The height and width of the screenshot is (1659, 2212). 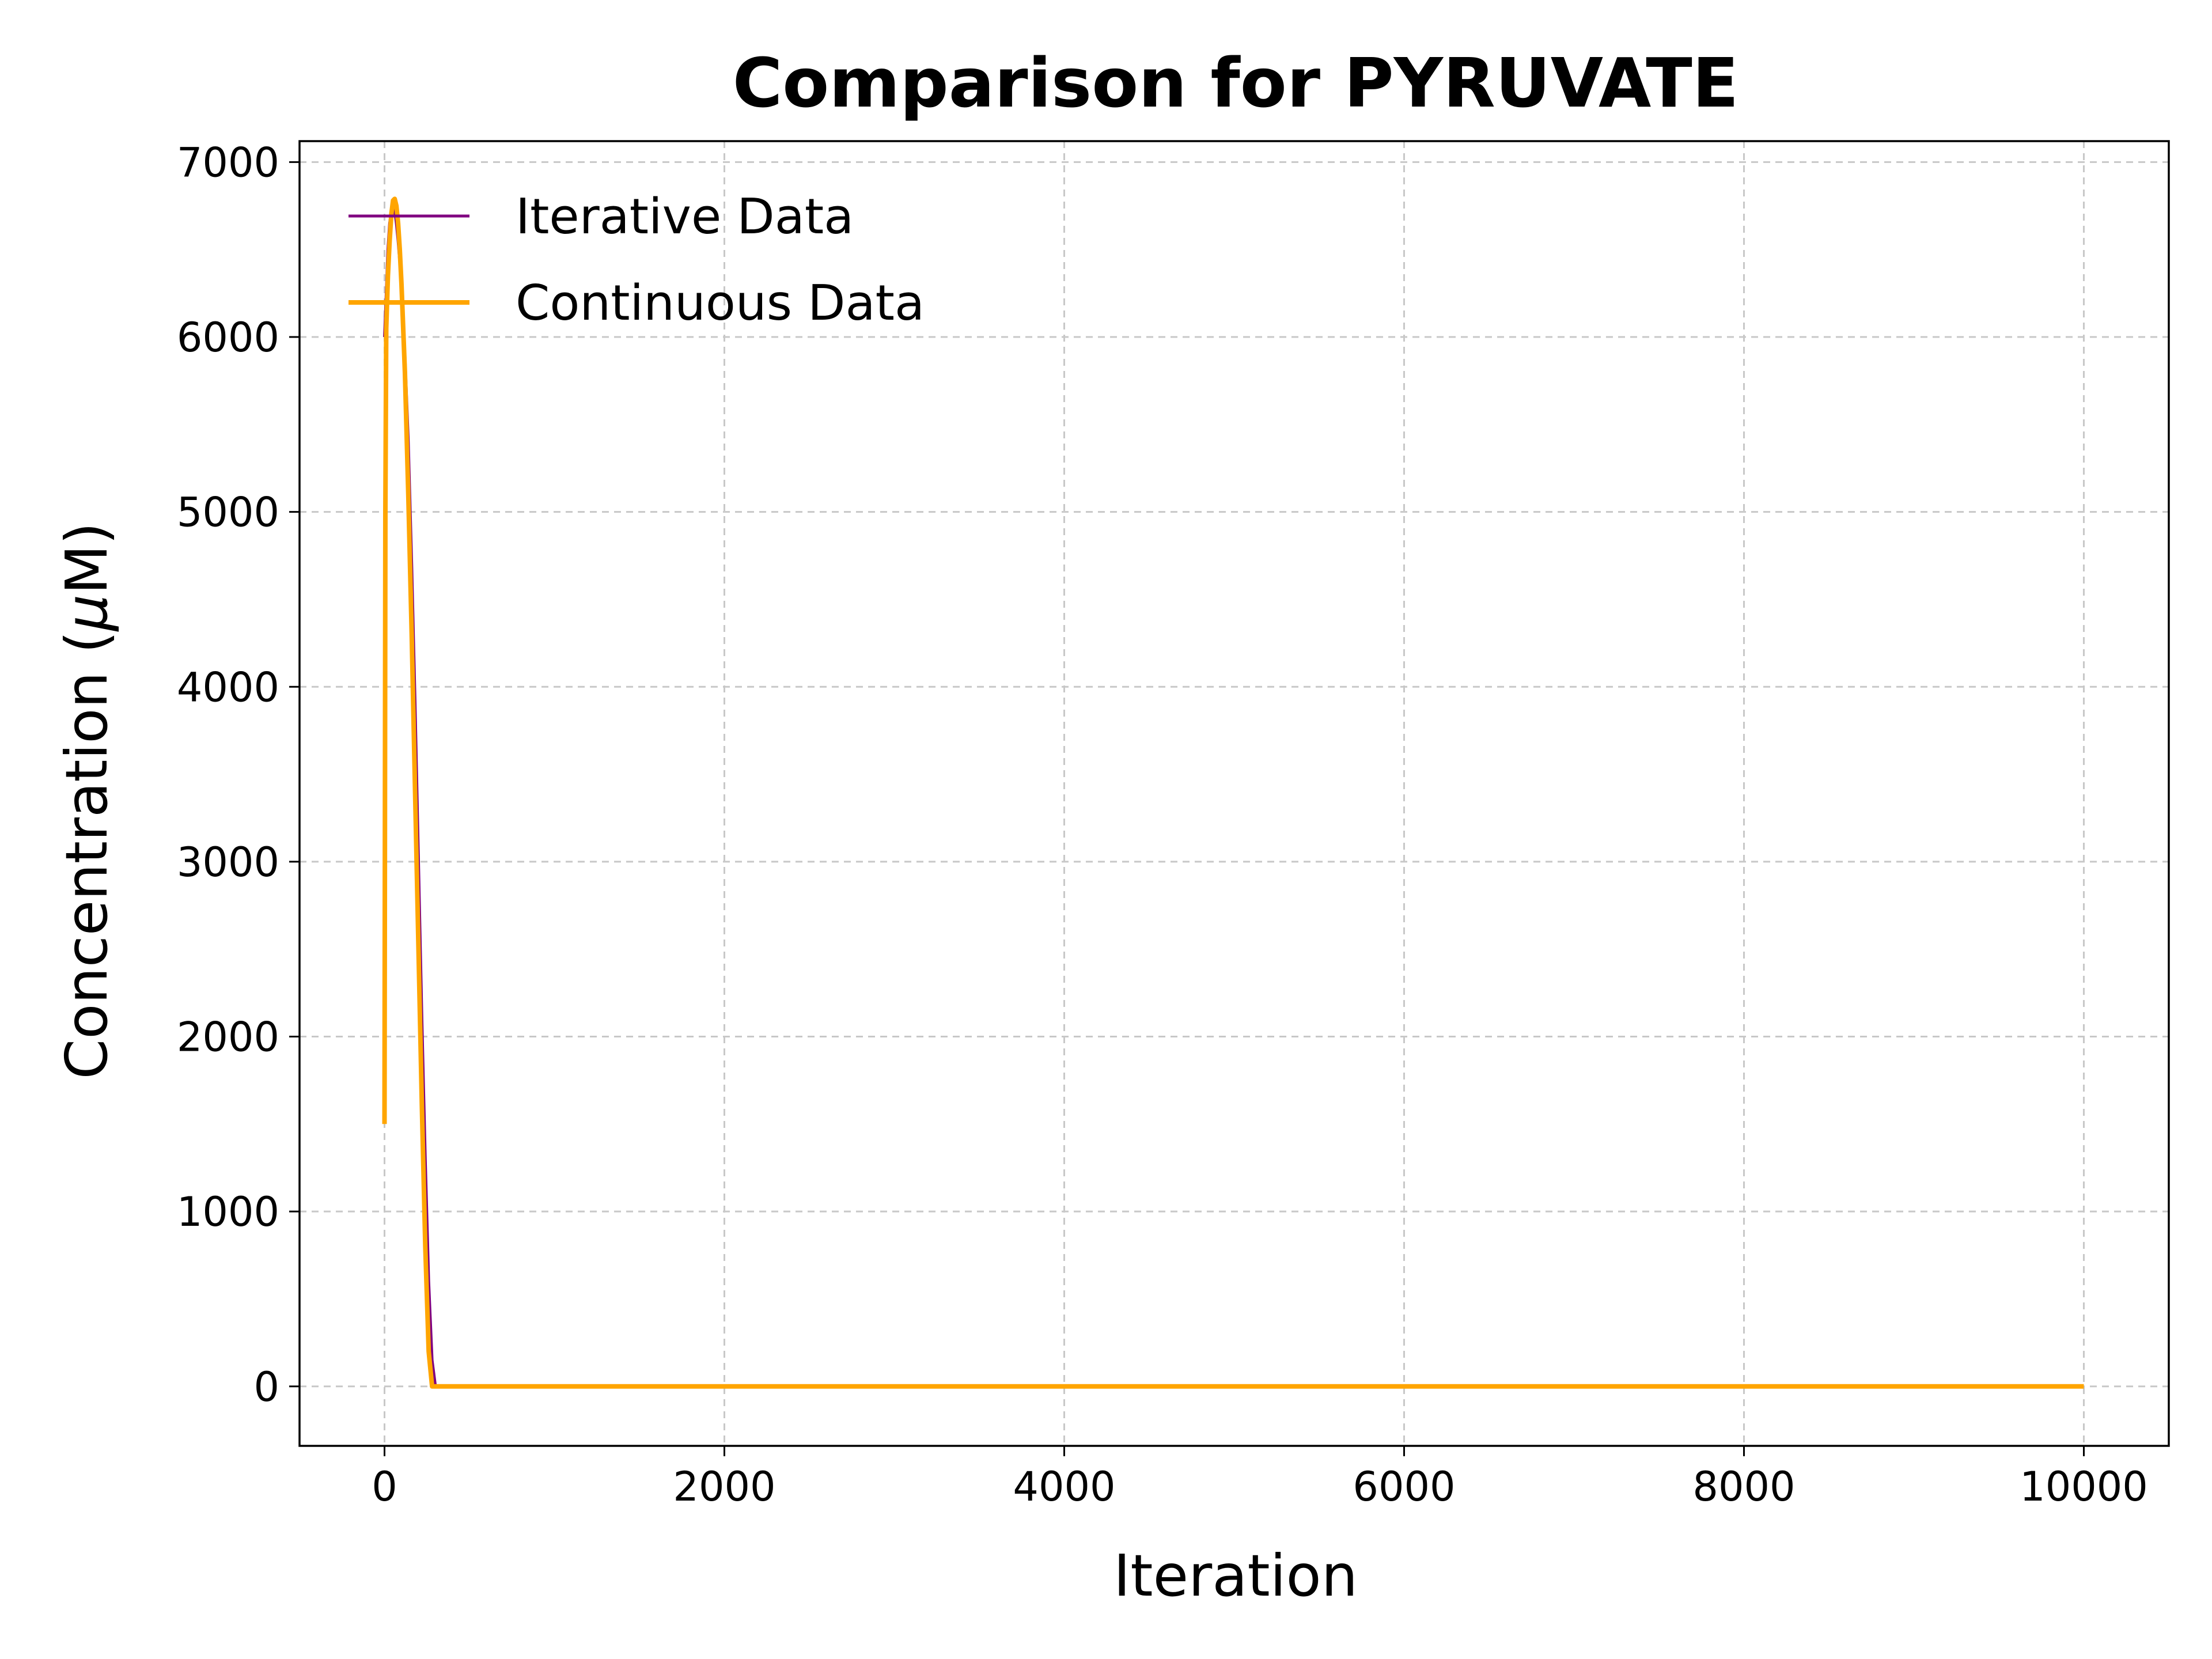 What do you see at coordinates (228, 1037) in the screenshot?
I see `y-tick-label: 2000` at bounding box center [228, 1037].